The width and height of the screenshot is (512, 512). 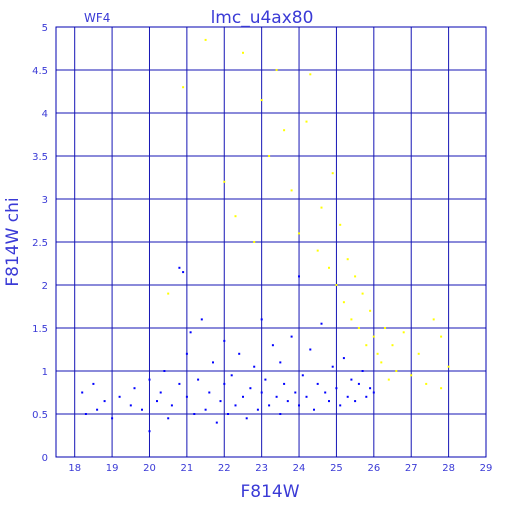 What do you see at coordinates (224, 468) in the screenshot?
I see `x-tick-label: 22` at bounding box center [224, 468].